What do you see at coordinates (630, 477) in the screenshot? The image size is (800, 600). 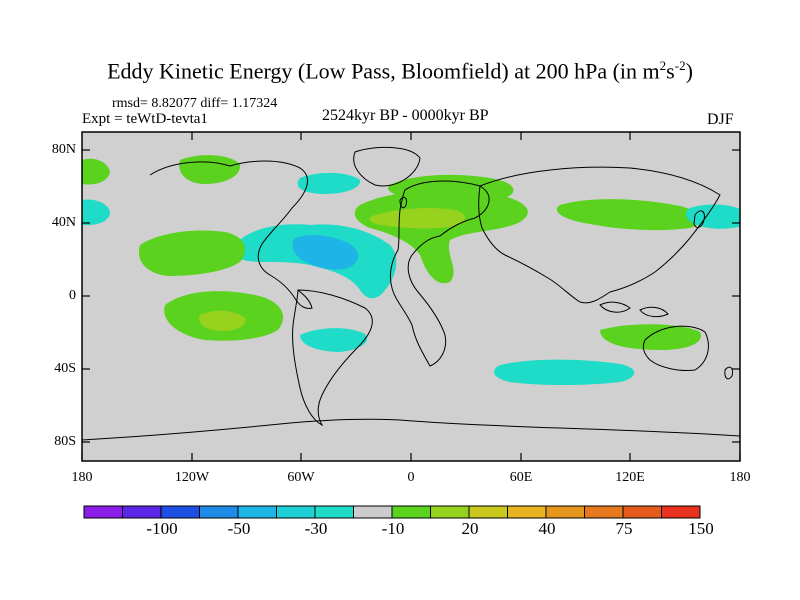 I see `x-tick-label: 120E` at bounding box center [630, 477].